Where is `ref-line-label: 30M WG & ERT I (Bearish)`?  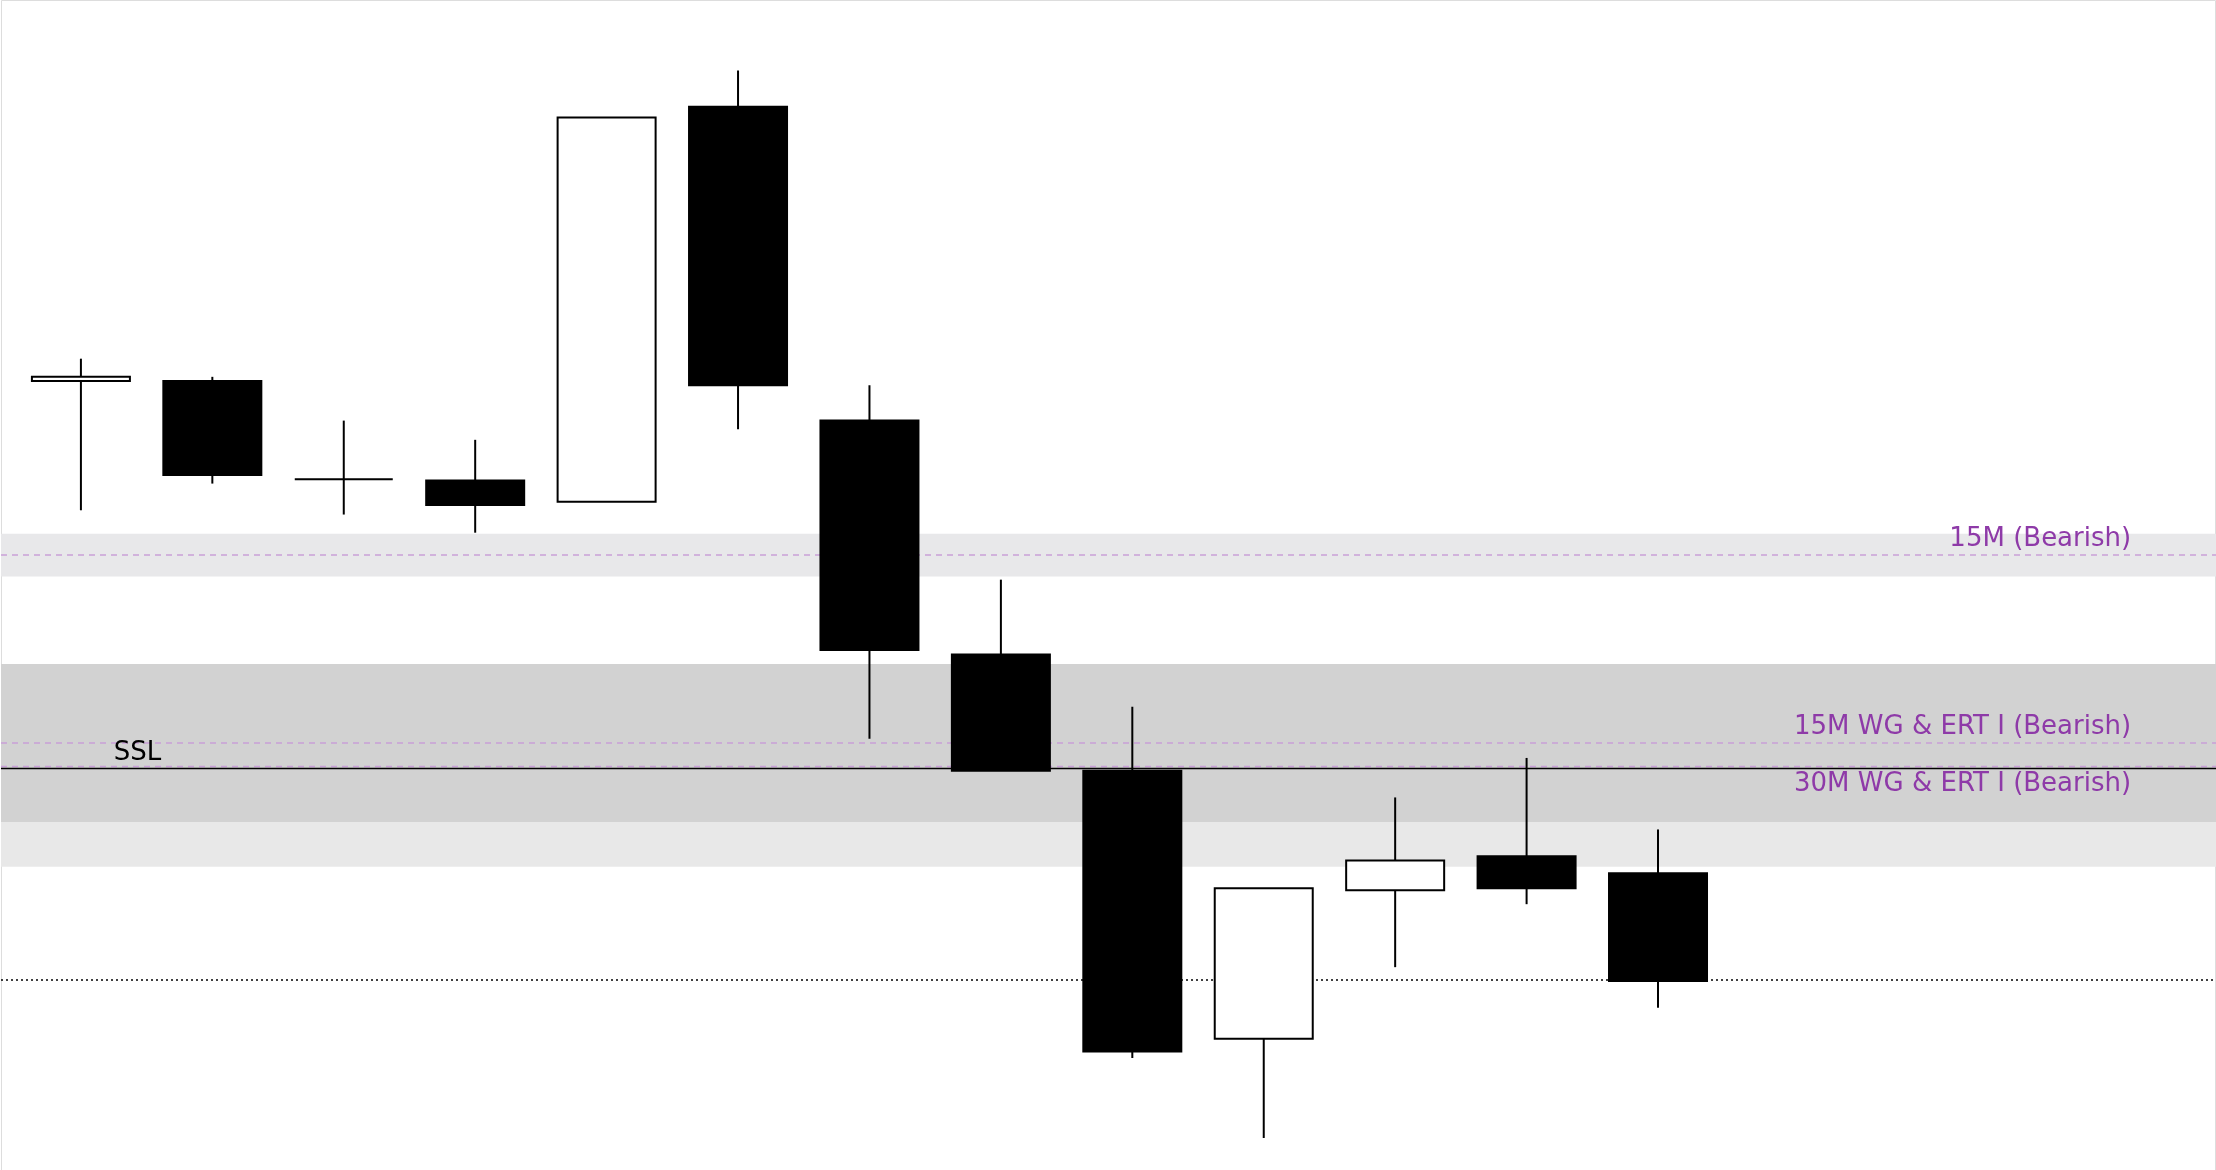 ref-line-label: 30M WG & ERT I (Bearish) is located at coordinates (1963, 782).